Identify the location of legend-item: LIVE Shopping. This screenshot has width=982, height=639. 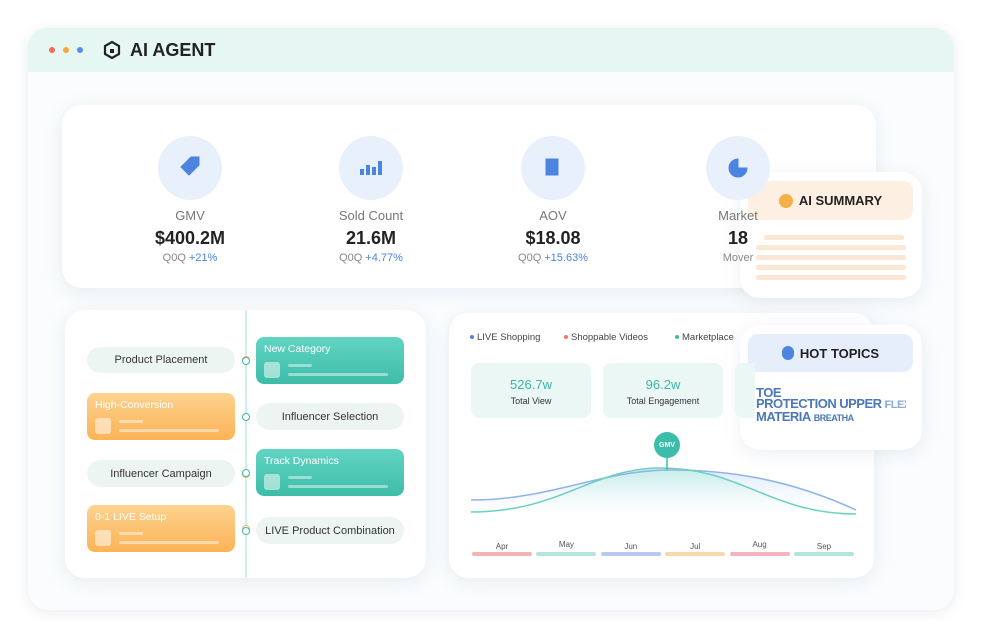
(505, 337).